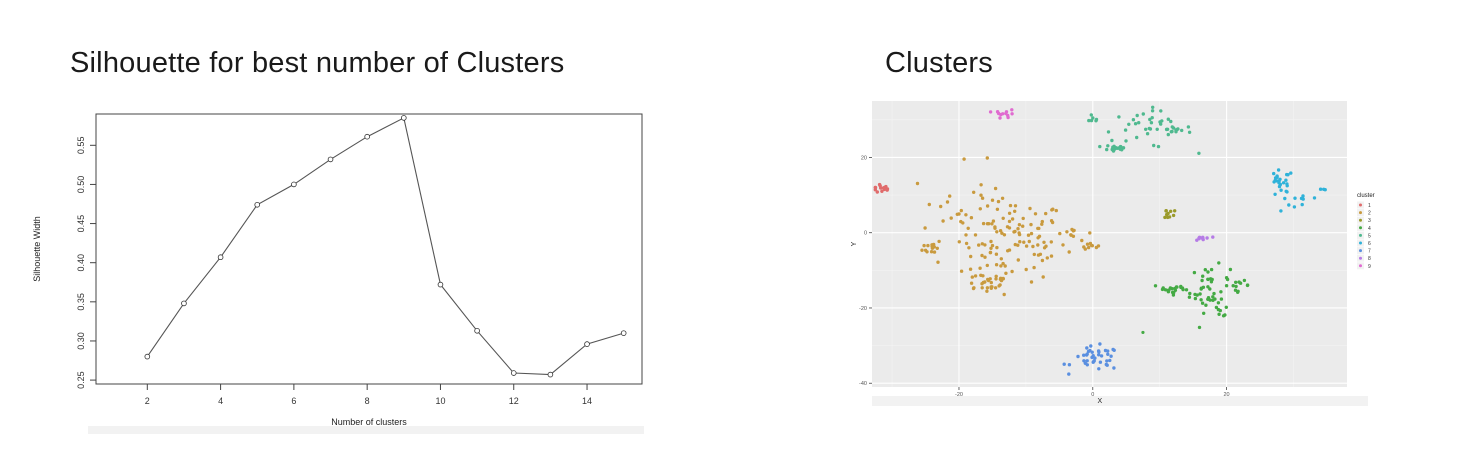  I want to click on legend-label: 5, so click(1369, 236).